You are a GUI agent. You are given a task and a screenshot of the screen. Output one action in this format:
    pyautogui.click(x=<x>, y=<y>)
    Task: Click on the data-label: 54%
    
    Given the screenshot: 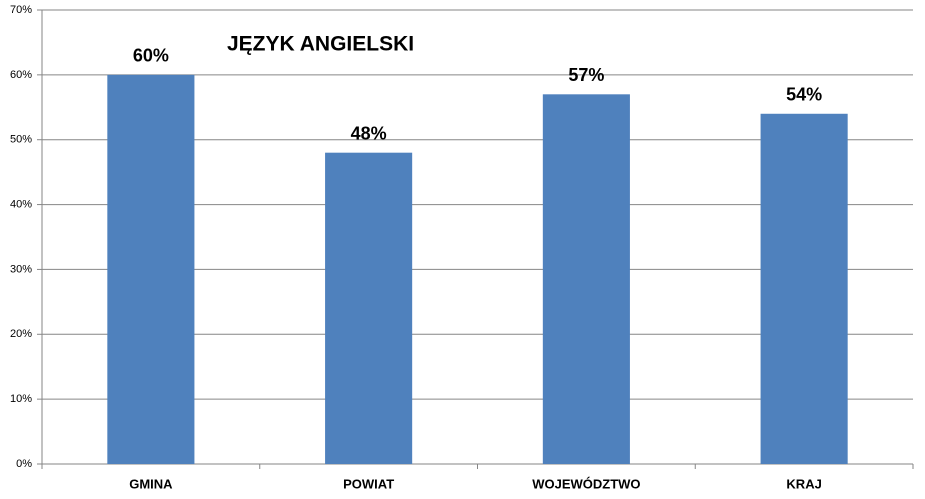 What is the action you would take?
    pyautogui.click(x=804, y=95)
    